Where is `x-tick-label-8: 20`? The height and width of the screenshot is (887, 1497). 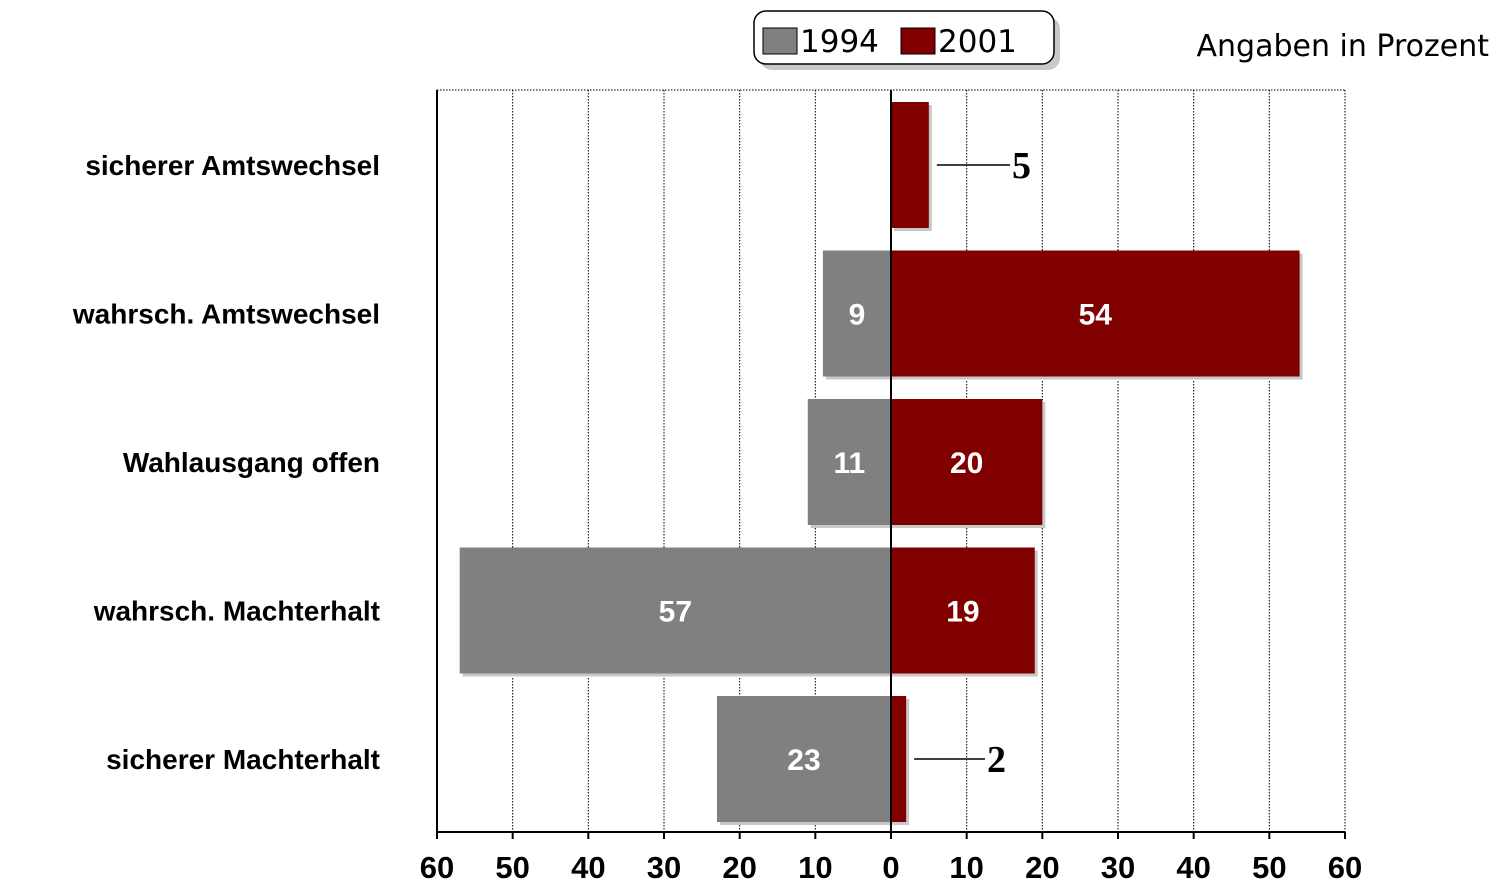 x-tick-label-8: 20 is located at coordinates (1042, 867).